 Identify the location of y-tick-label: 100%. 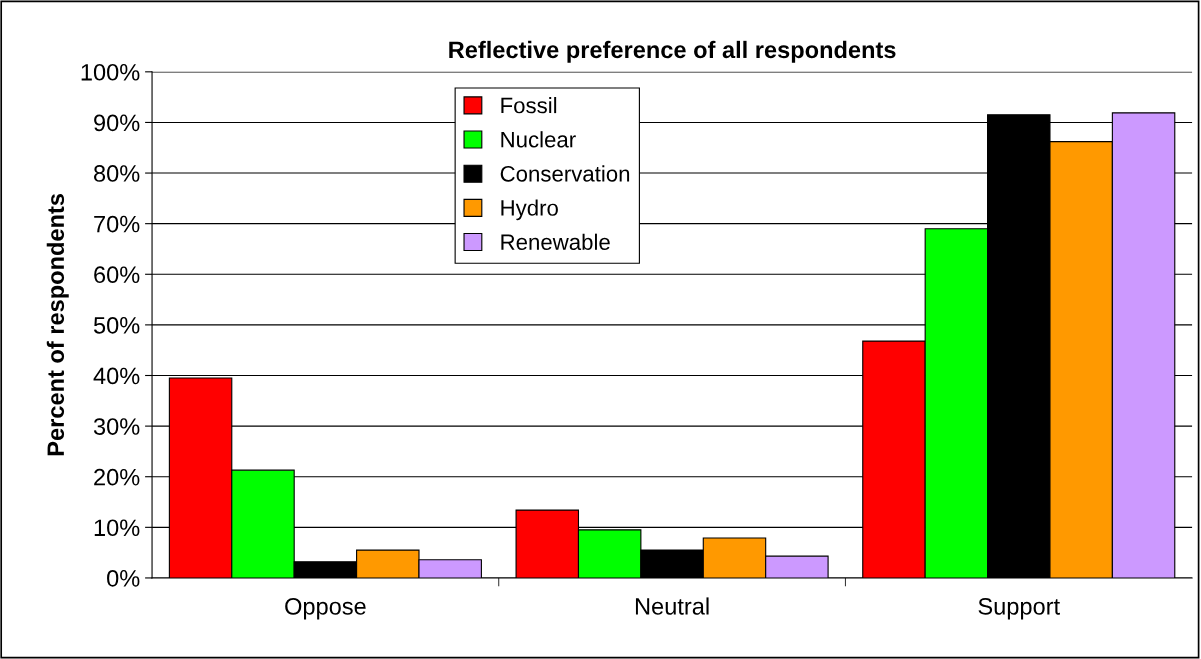
(110, 72).